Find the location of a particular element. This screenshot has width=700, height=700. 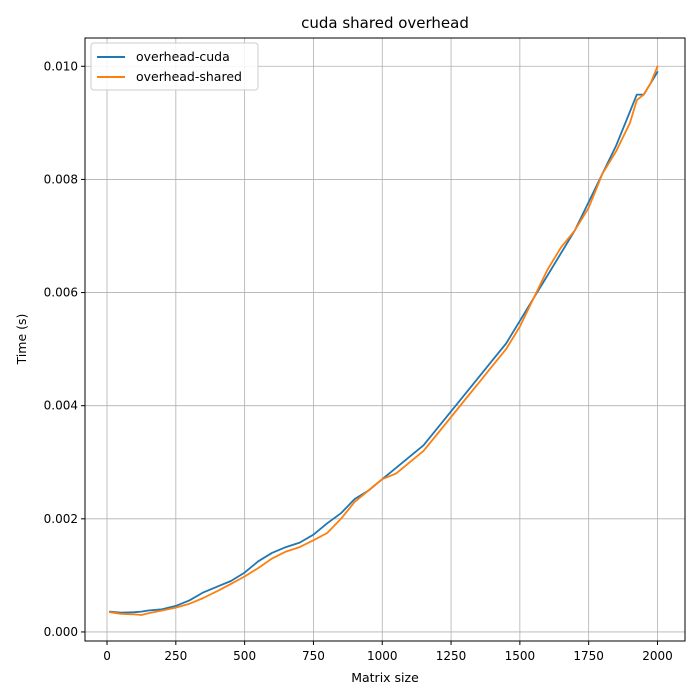

legend-label-overhead-shared: overhead-shared is located at coordinates (189, 76).